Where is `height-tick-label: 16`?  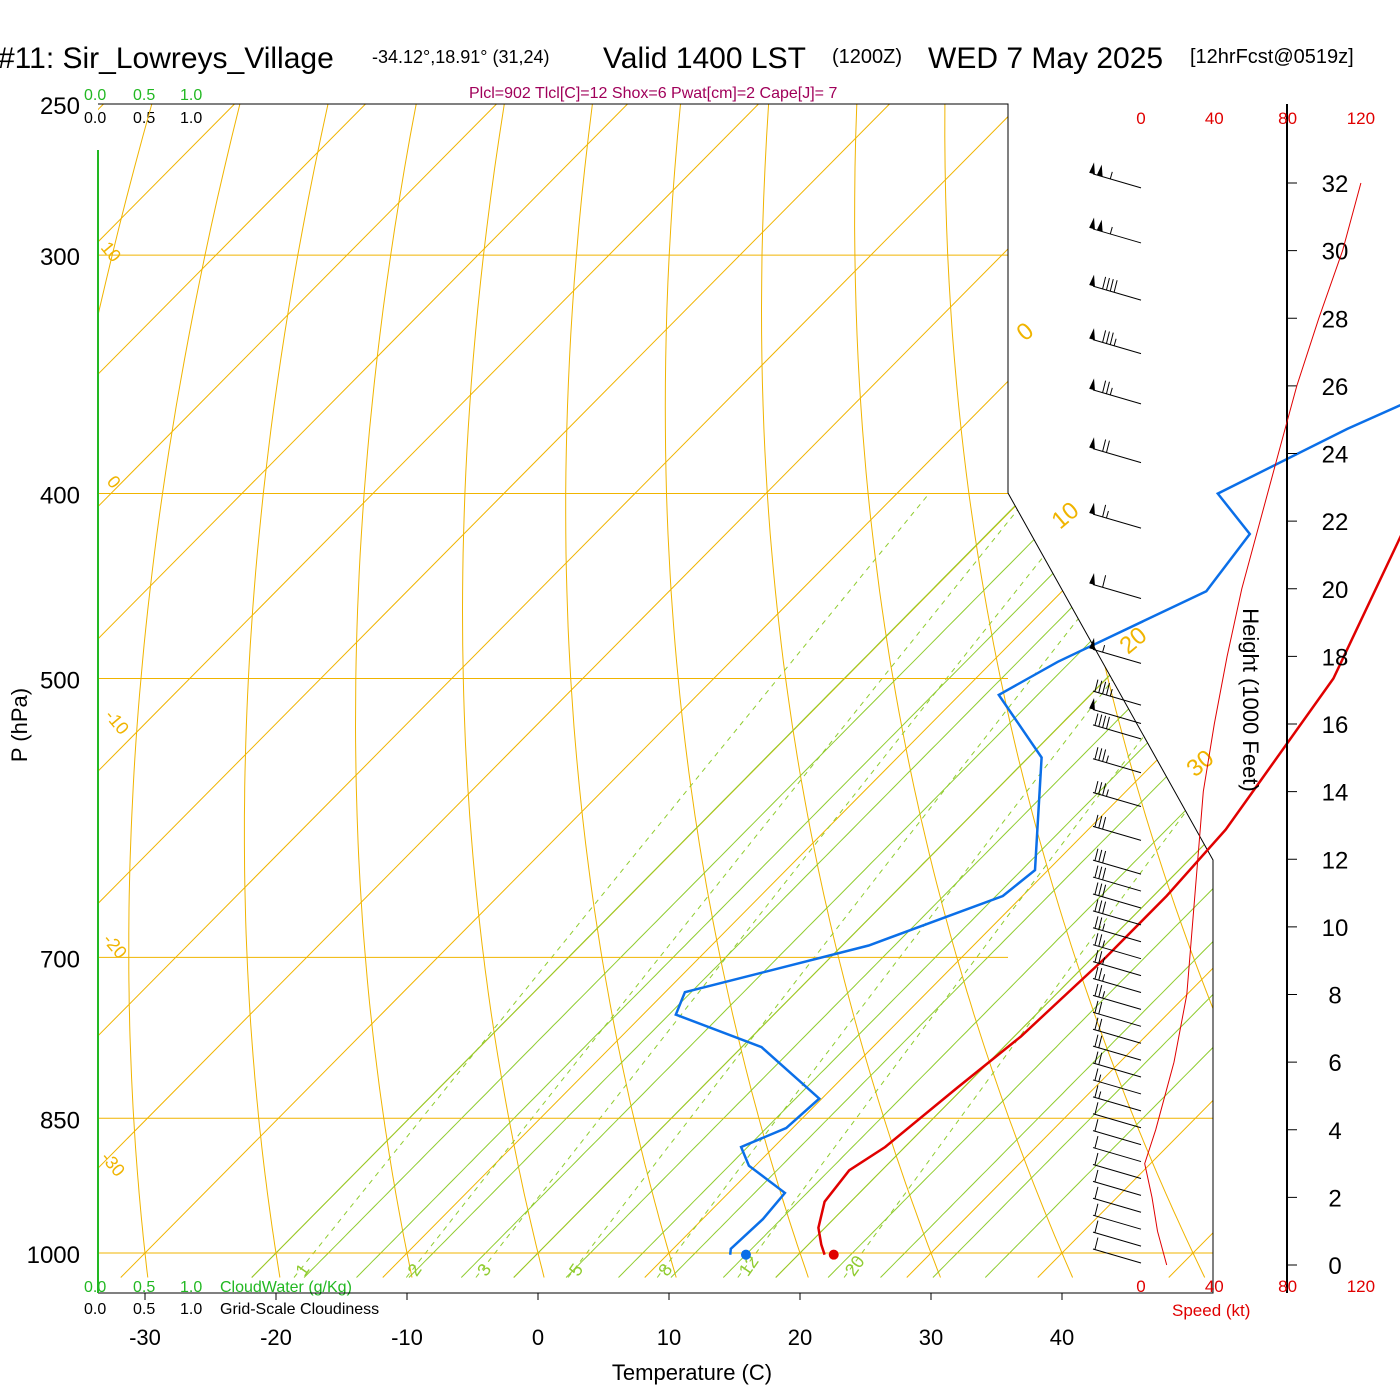 height-tick-label: 16 is located at coordinates (1335, 725).